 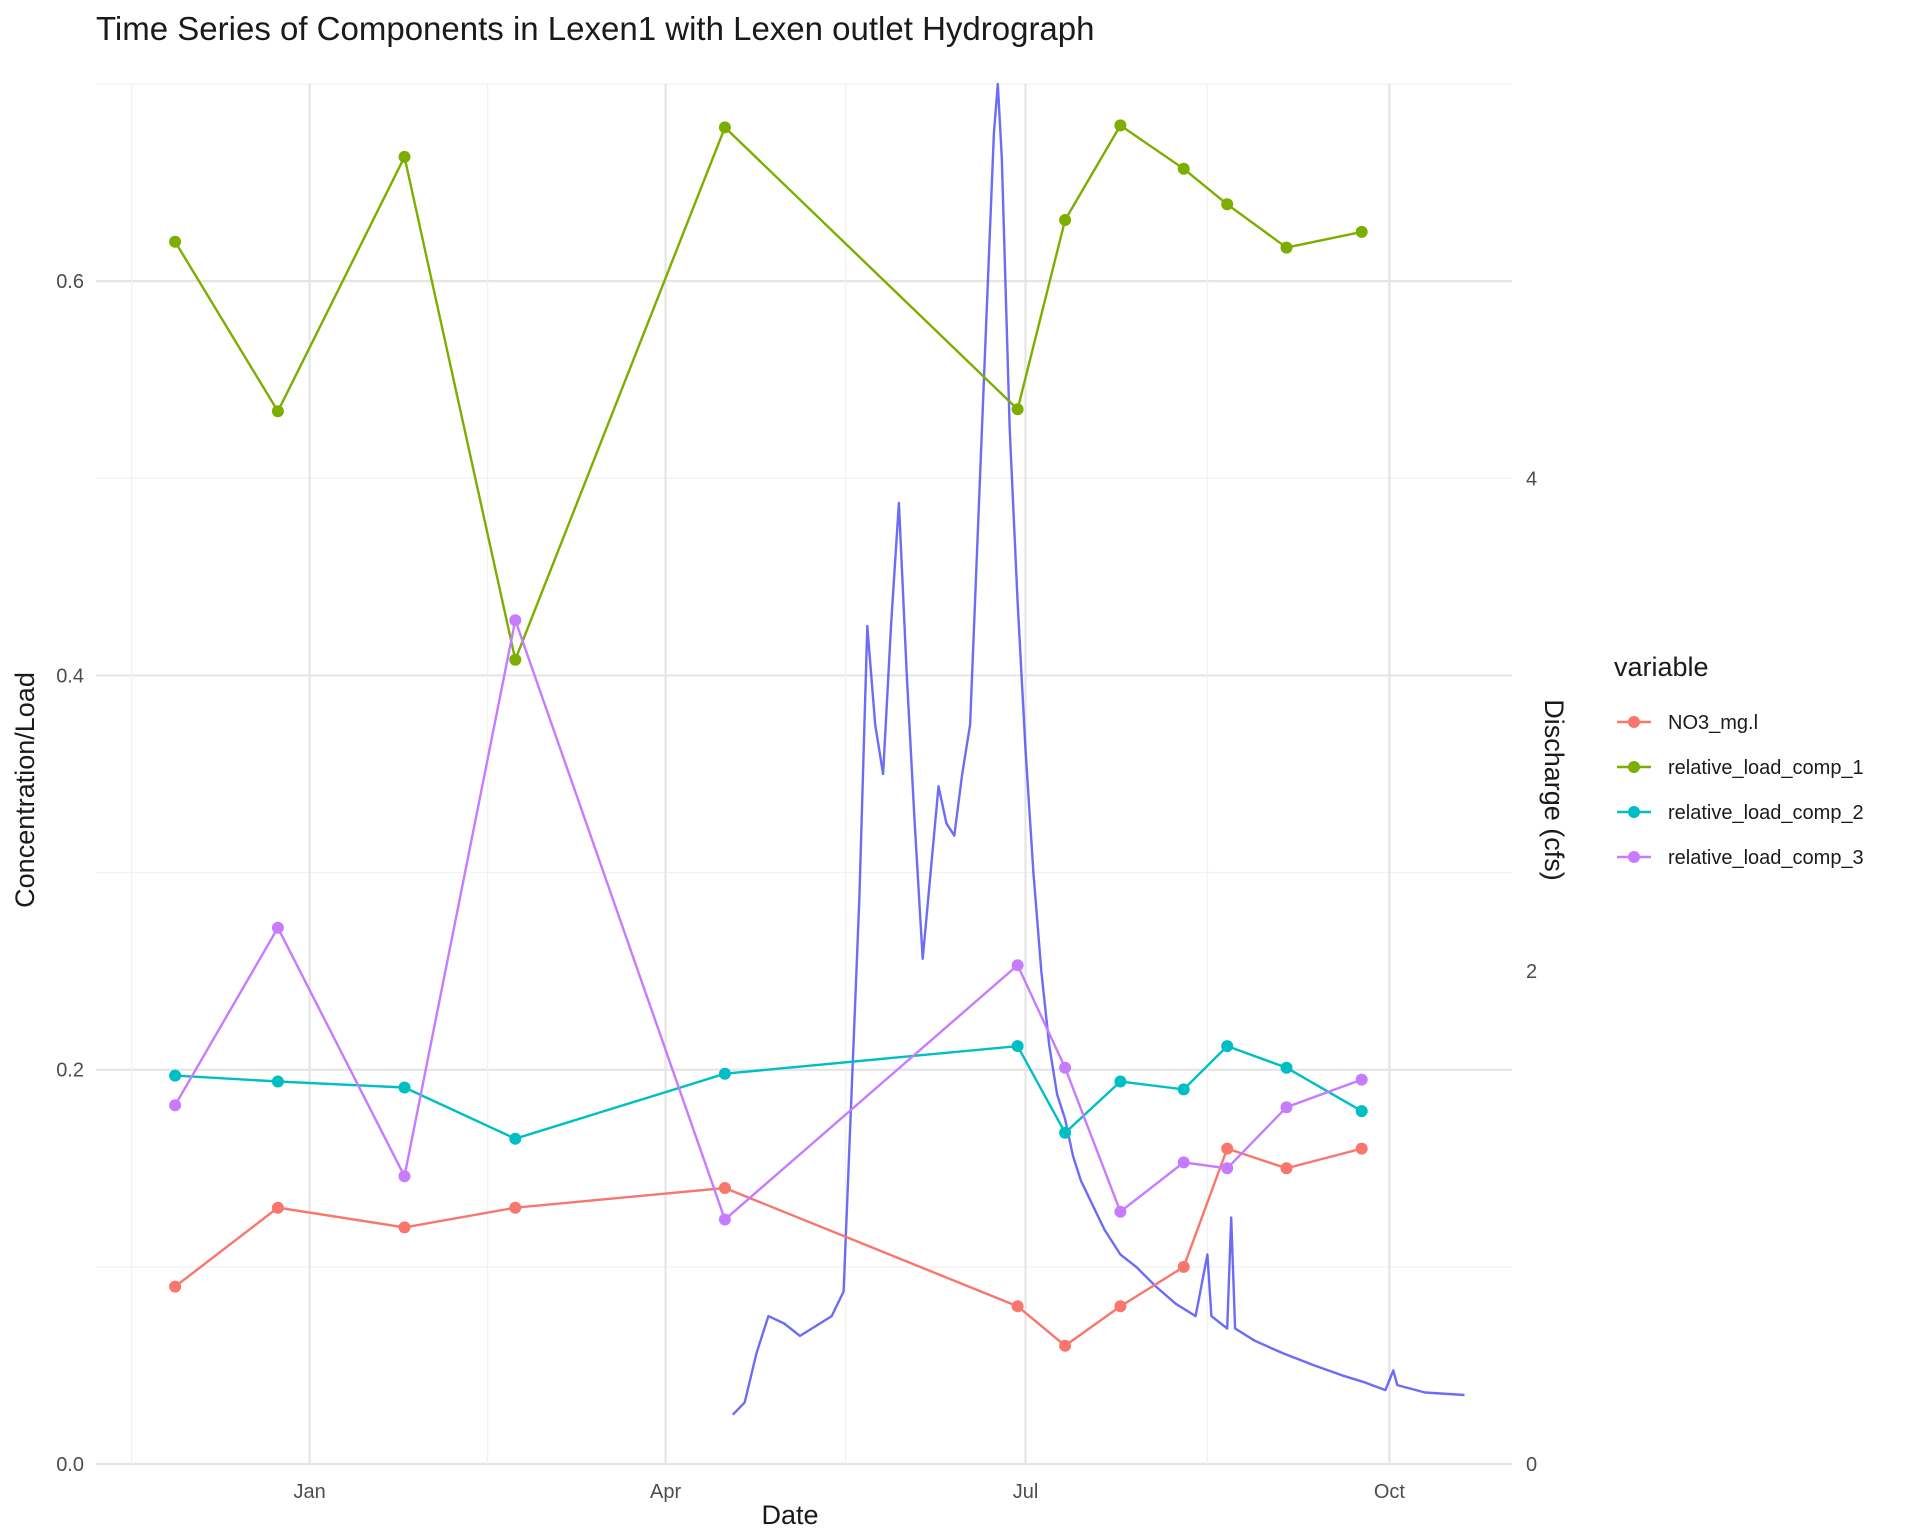 What do you see at coordinates (25, 790) in the screenshot?
I see `y-axis-title: Concentration/Load` at bounding box center [25, 790].